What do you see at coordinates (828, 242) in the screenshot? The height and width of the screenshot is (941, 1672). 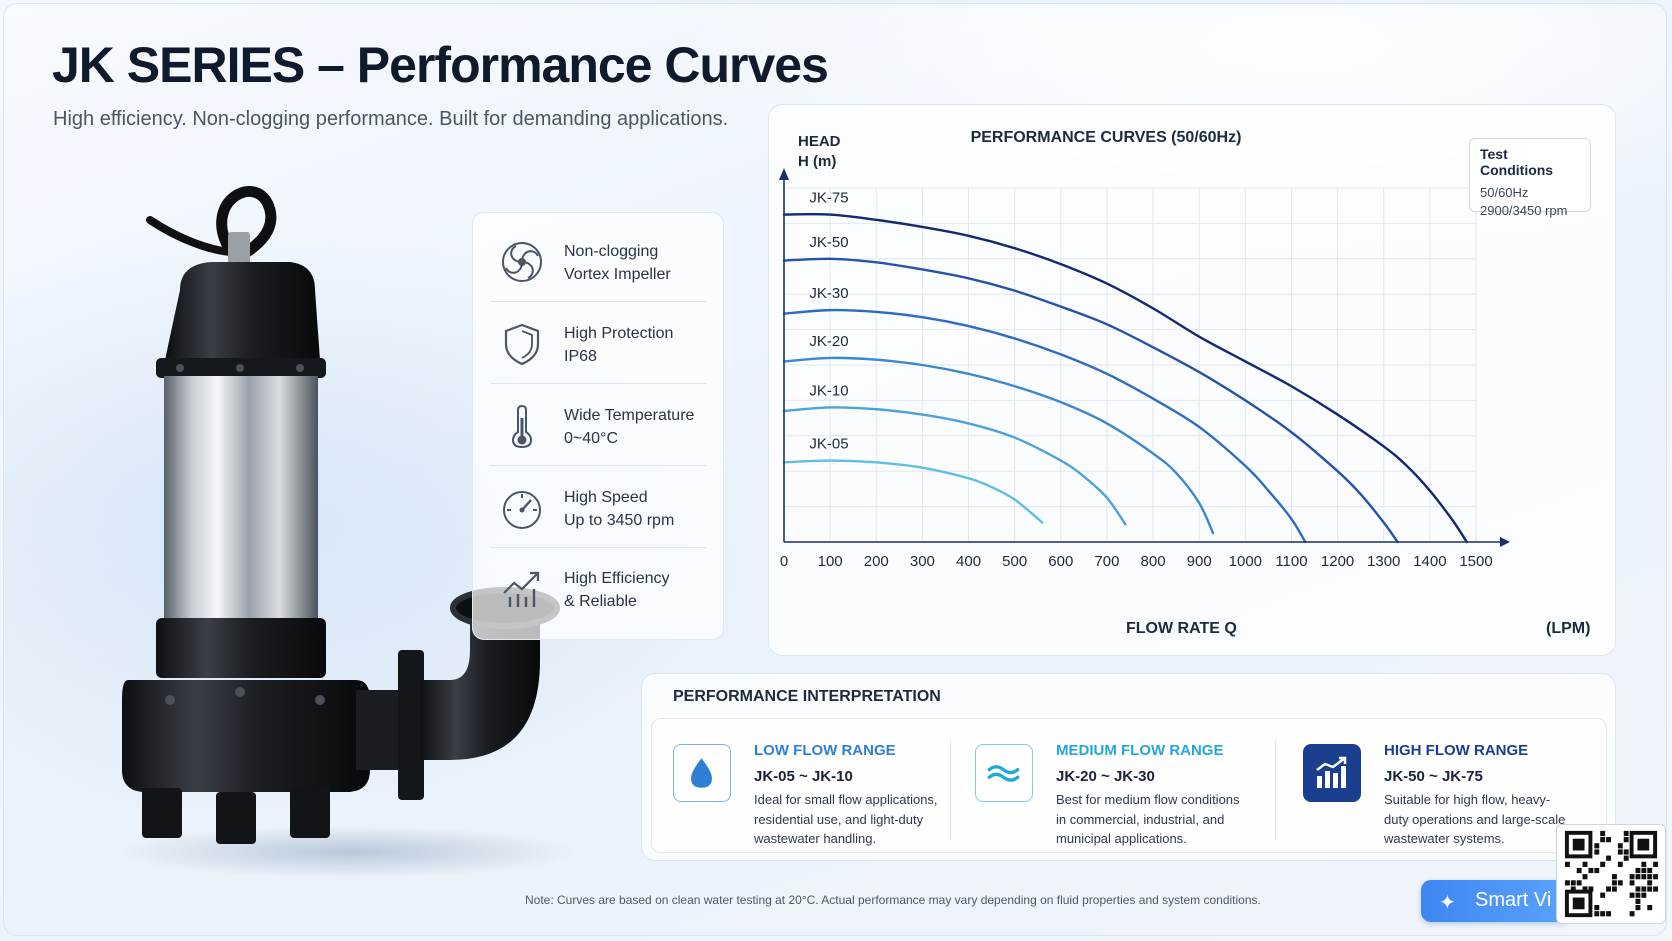 I see `series-label: JK-50` at bounding box center [828, 242].